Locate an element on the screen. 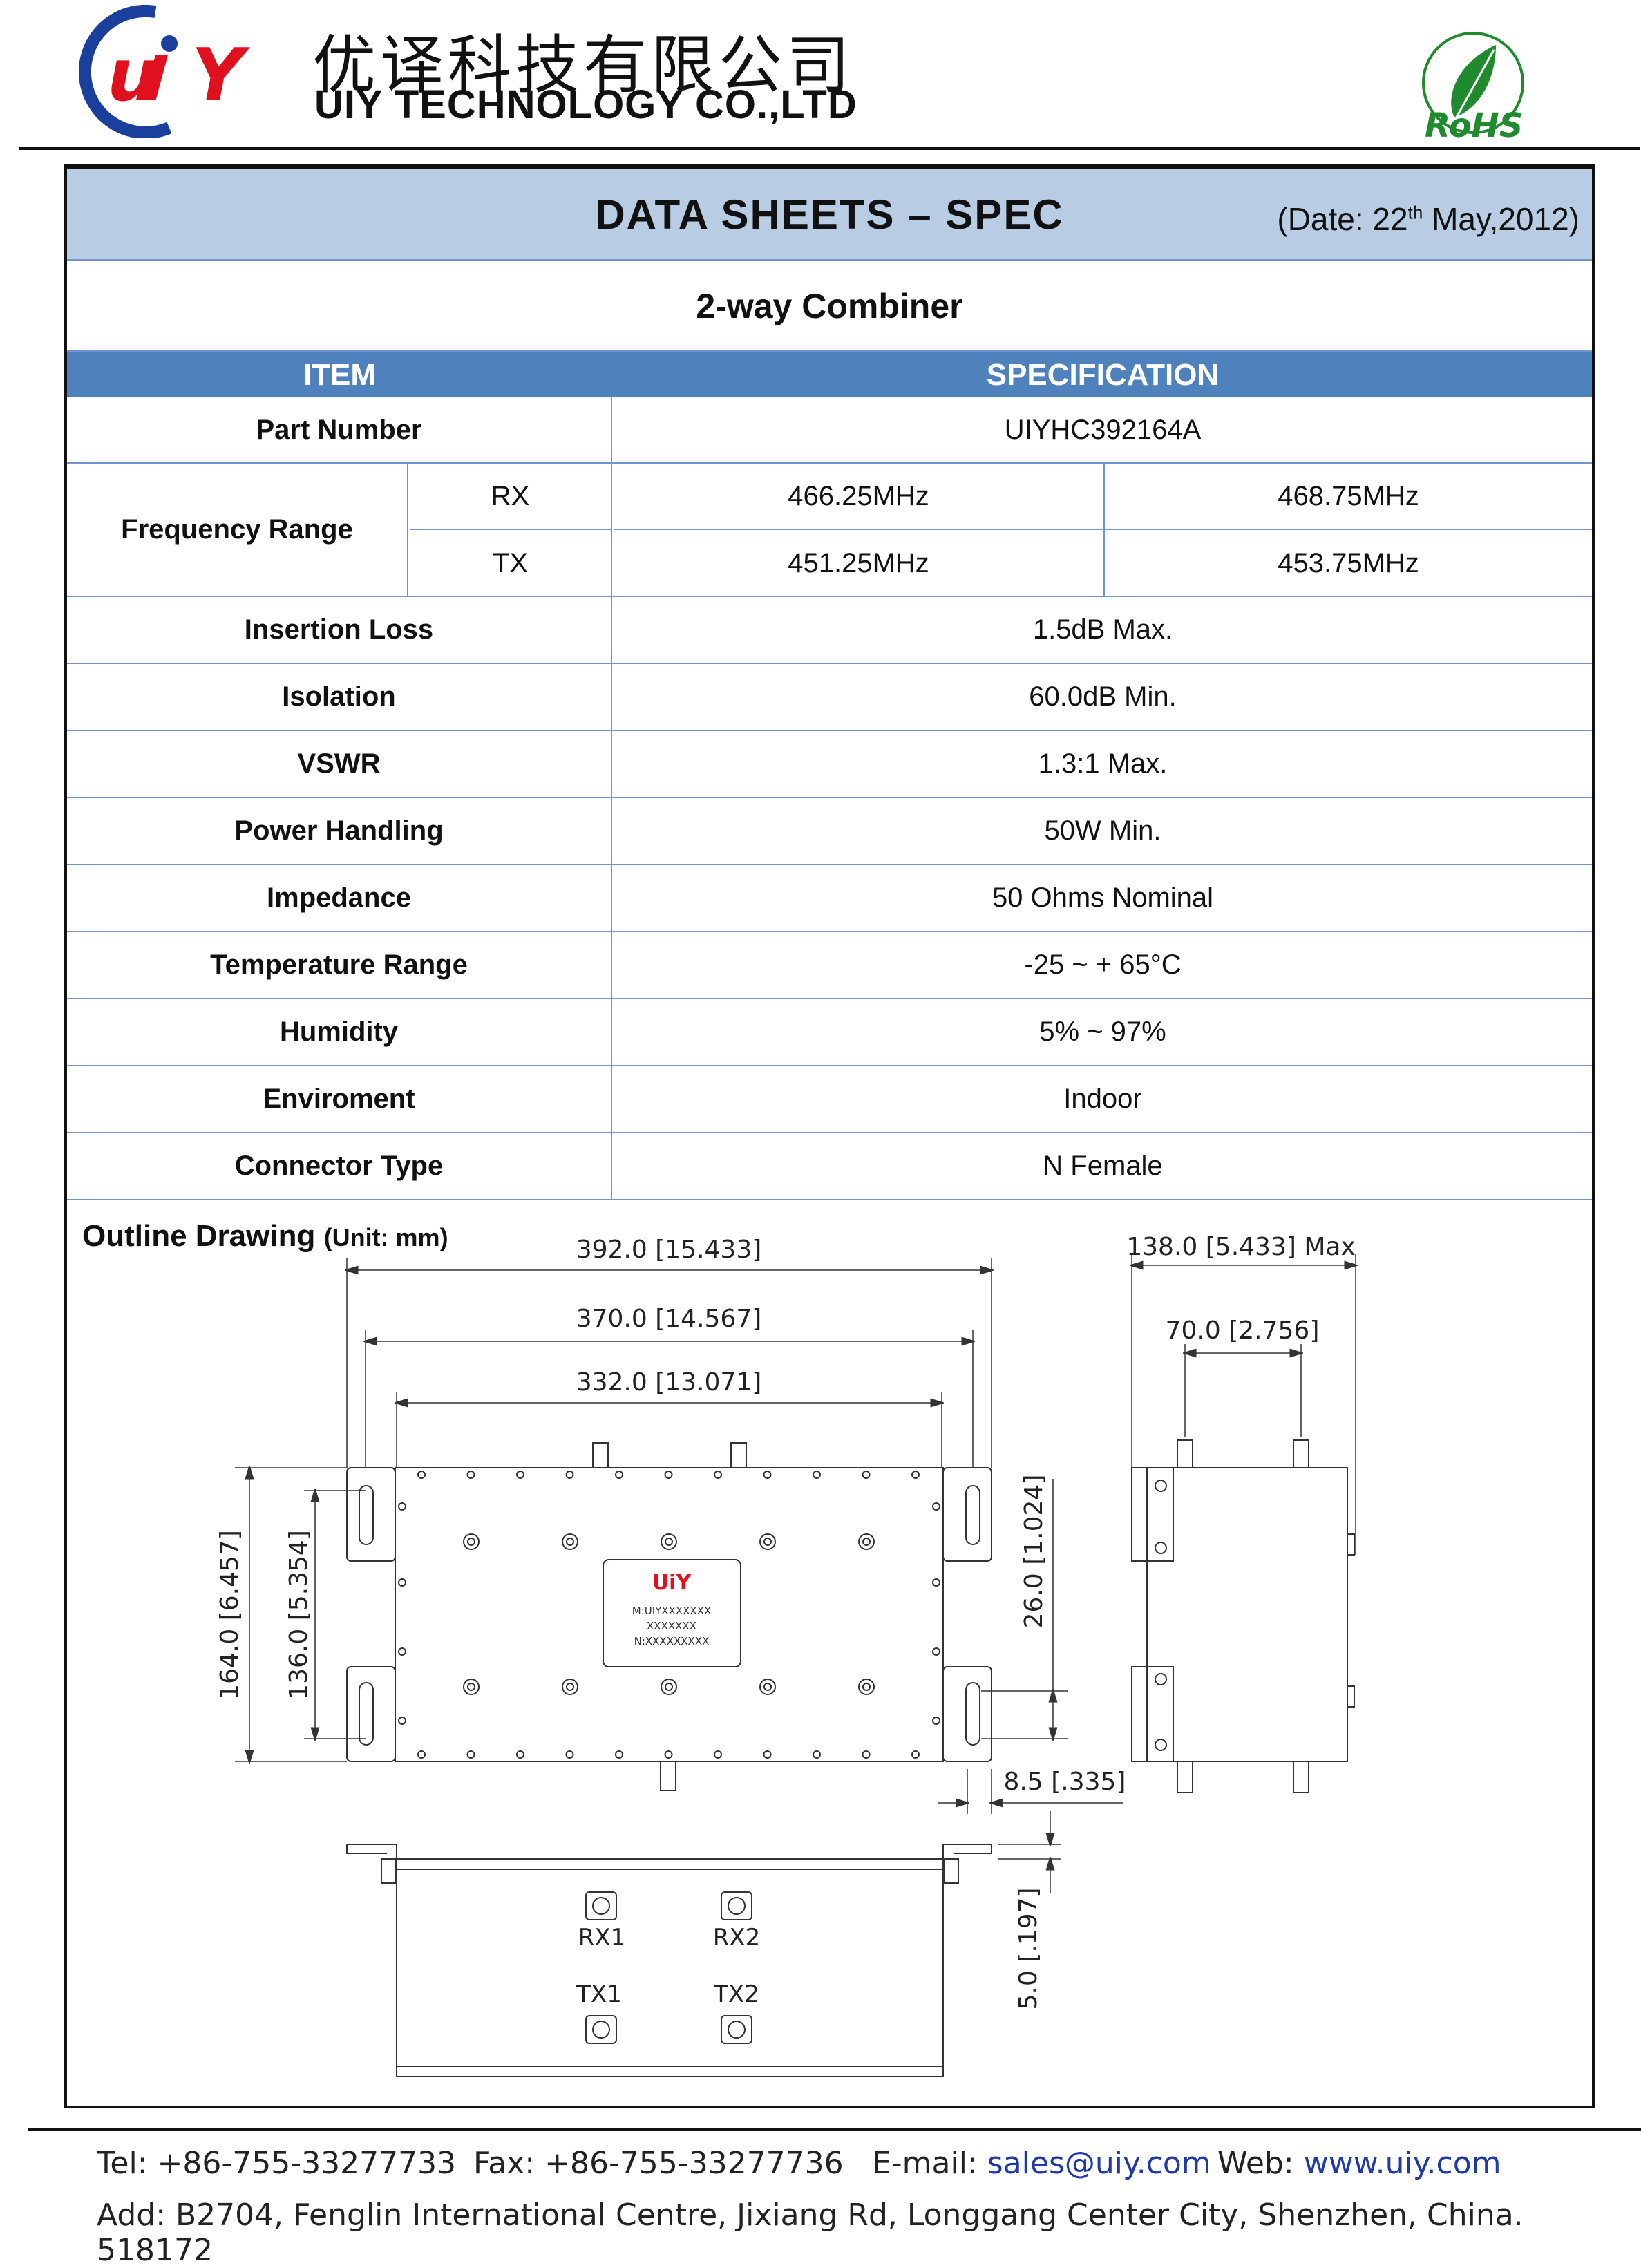  table-row: Impedance 50 Ohms Nominal is located at coordinates (829, 898).